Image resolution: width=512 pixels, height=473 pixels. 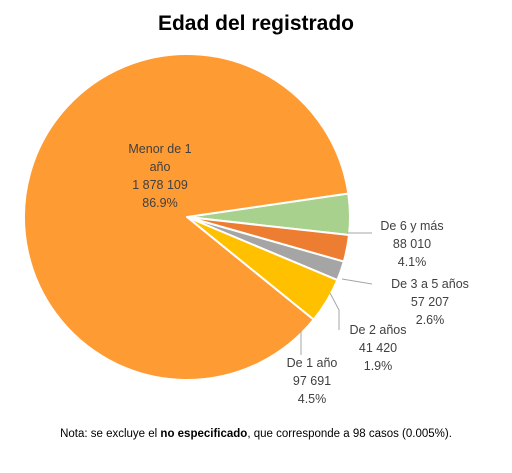 I want to click on slice-label-line: 41 420, so click(x=378, y=348).